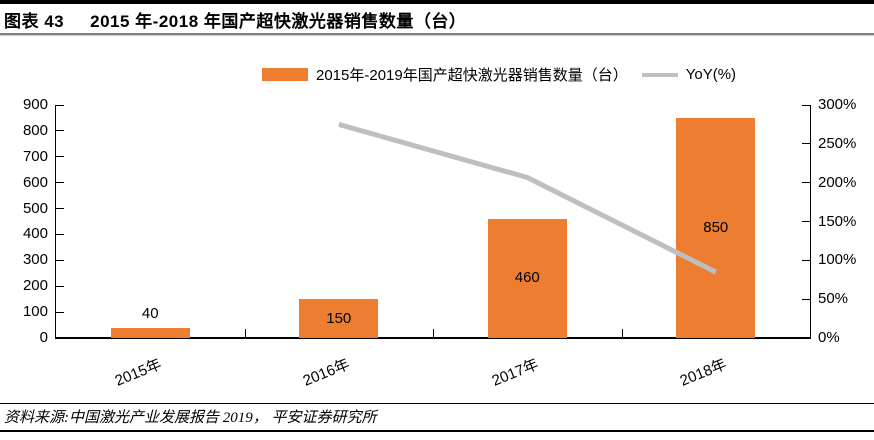  I want to click on bar-value-label: 150, so click(339, 318).